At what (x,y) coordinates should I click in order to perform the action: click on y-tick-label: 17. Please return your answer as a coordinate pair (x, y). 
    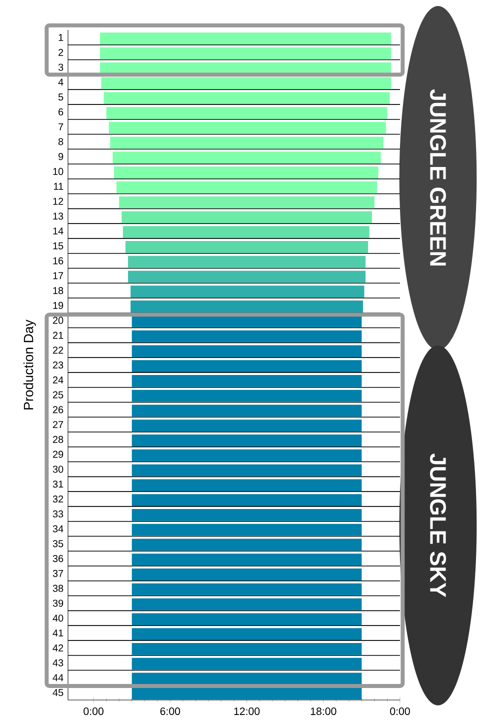
    Looking at the image, I should click on (58, 276).